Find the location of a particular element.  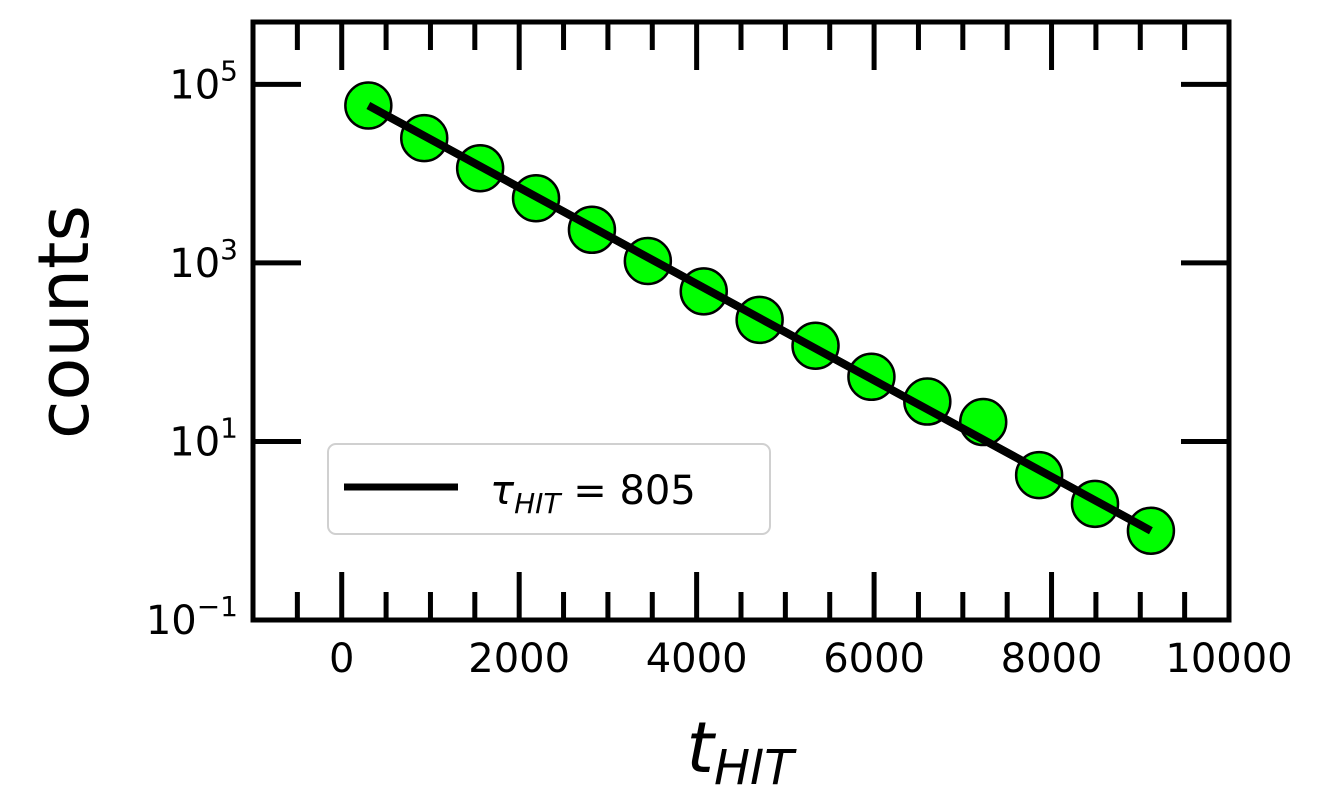

x-axis-title: tHIT is located at coordinates (741, 751).